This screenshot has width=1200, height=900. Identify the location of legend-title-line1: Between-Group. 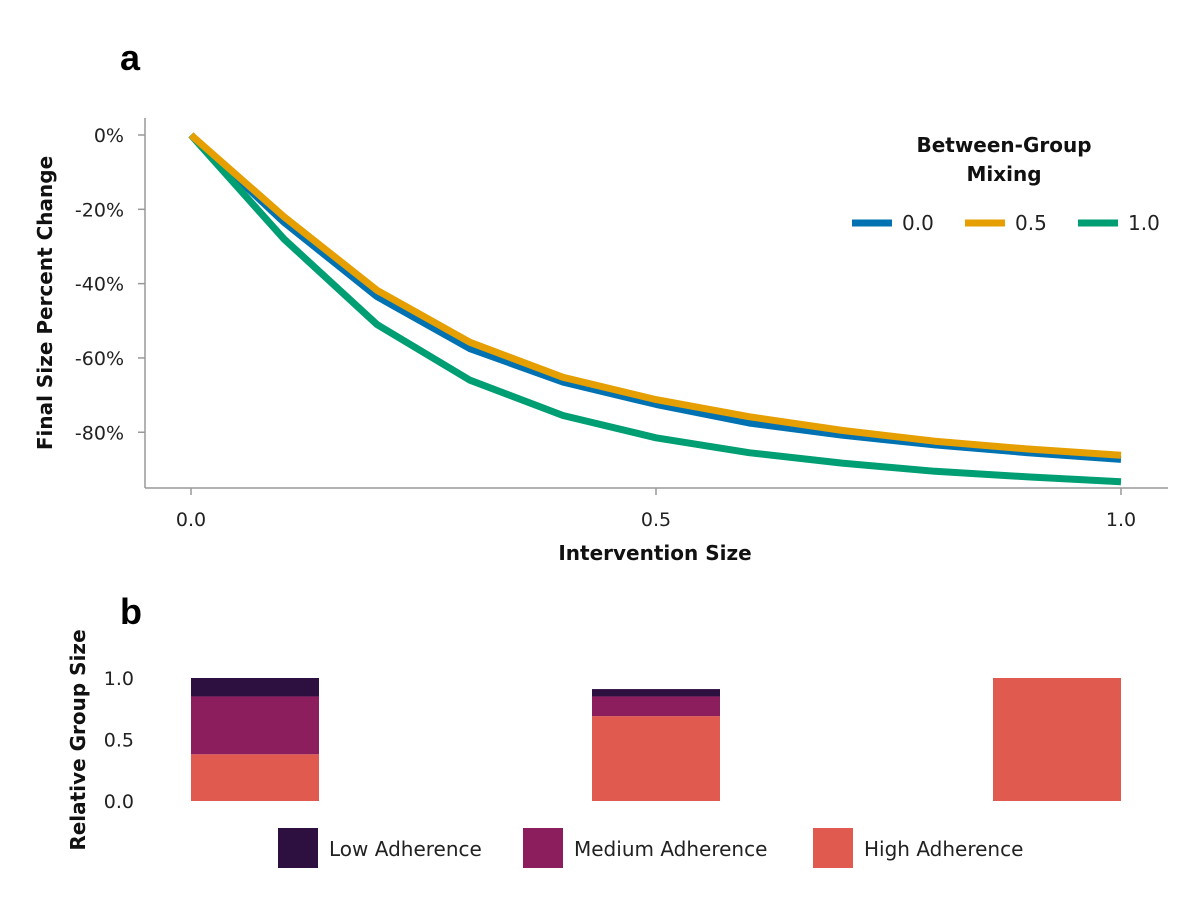
(1003, 145).